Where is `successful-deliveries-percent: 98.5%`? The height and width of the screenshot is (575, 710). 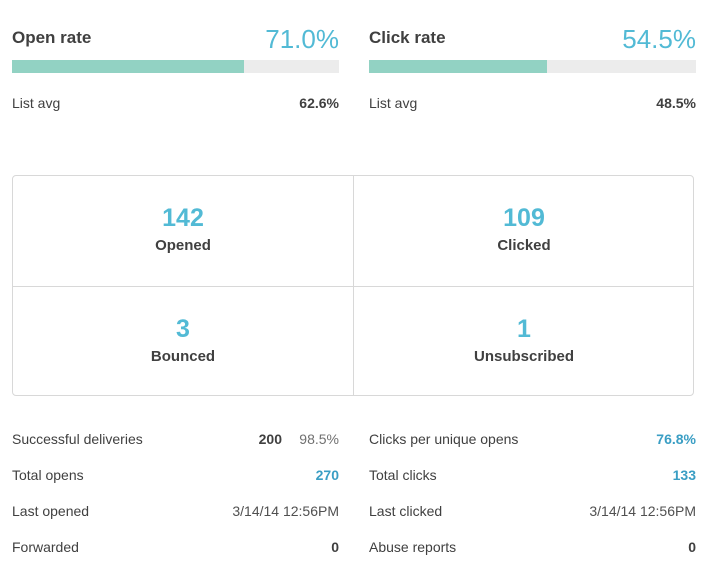
successful-deliveries-percent: 98.5% is located at coordinates (319, 439).